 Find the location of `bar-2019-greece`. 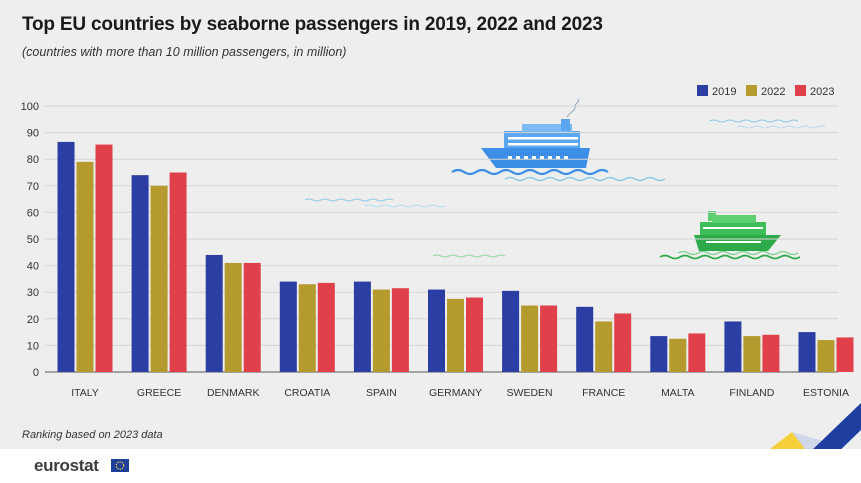

bar-2019-greece is located at coordinates (140, 273).